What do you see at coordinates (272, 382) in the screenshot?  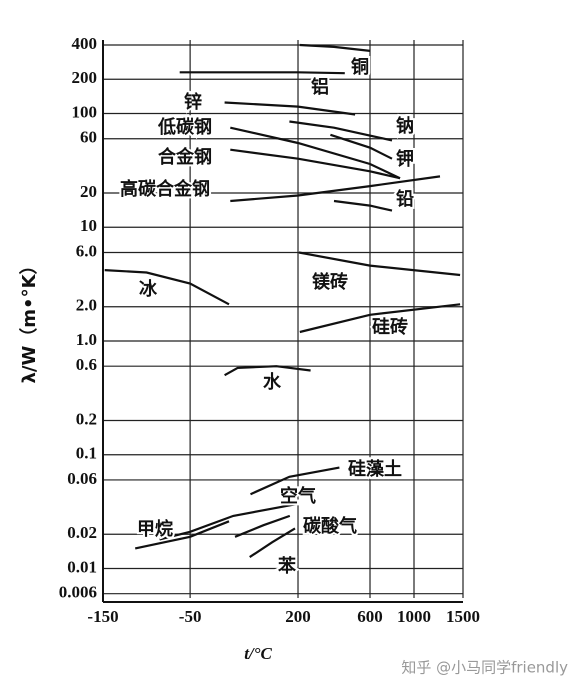 I see `series-label: 水` at bounding box center [272, 382].